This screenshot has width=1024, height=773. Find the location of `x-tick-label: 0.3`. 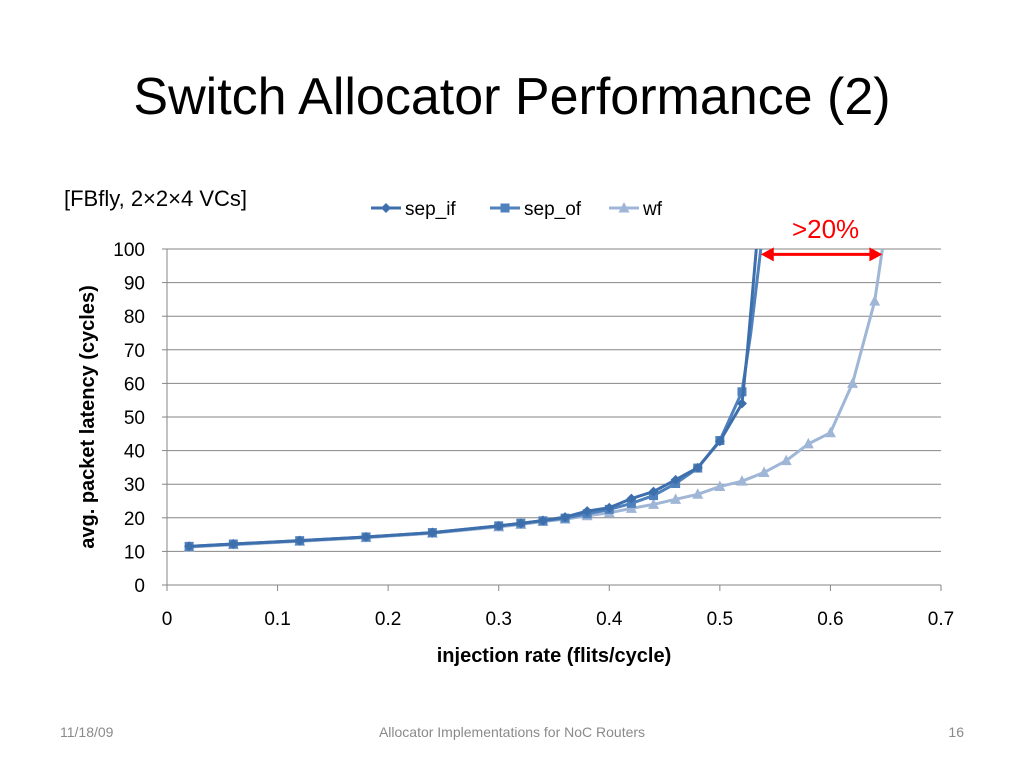

x-tick-label: 0.3 is located at coordinates (499, 619).